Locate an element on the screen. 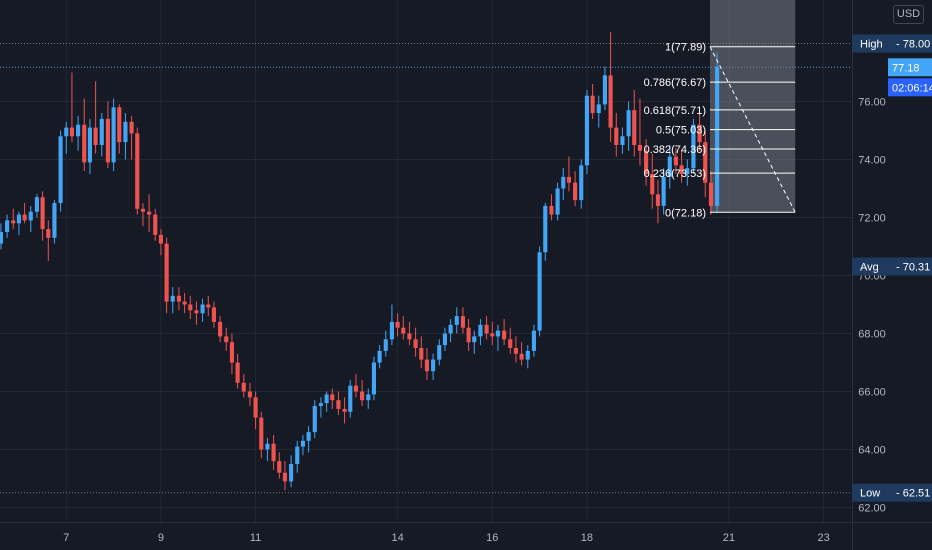 The width and height of the screenshot is (932, 550). fib-level-label: 0(72.18) is located at coordinates (685, 213).